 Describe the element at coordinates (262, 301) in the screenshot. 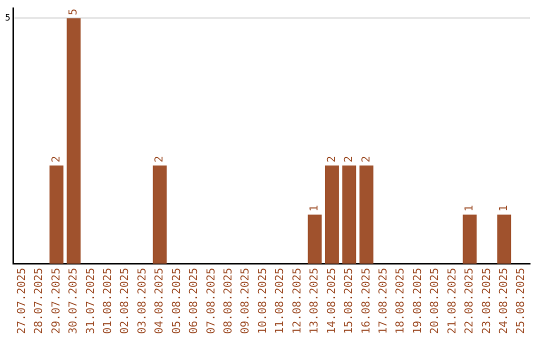

I see `x-tick-label: 10.08.2025` at that location.